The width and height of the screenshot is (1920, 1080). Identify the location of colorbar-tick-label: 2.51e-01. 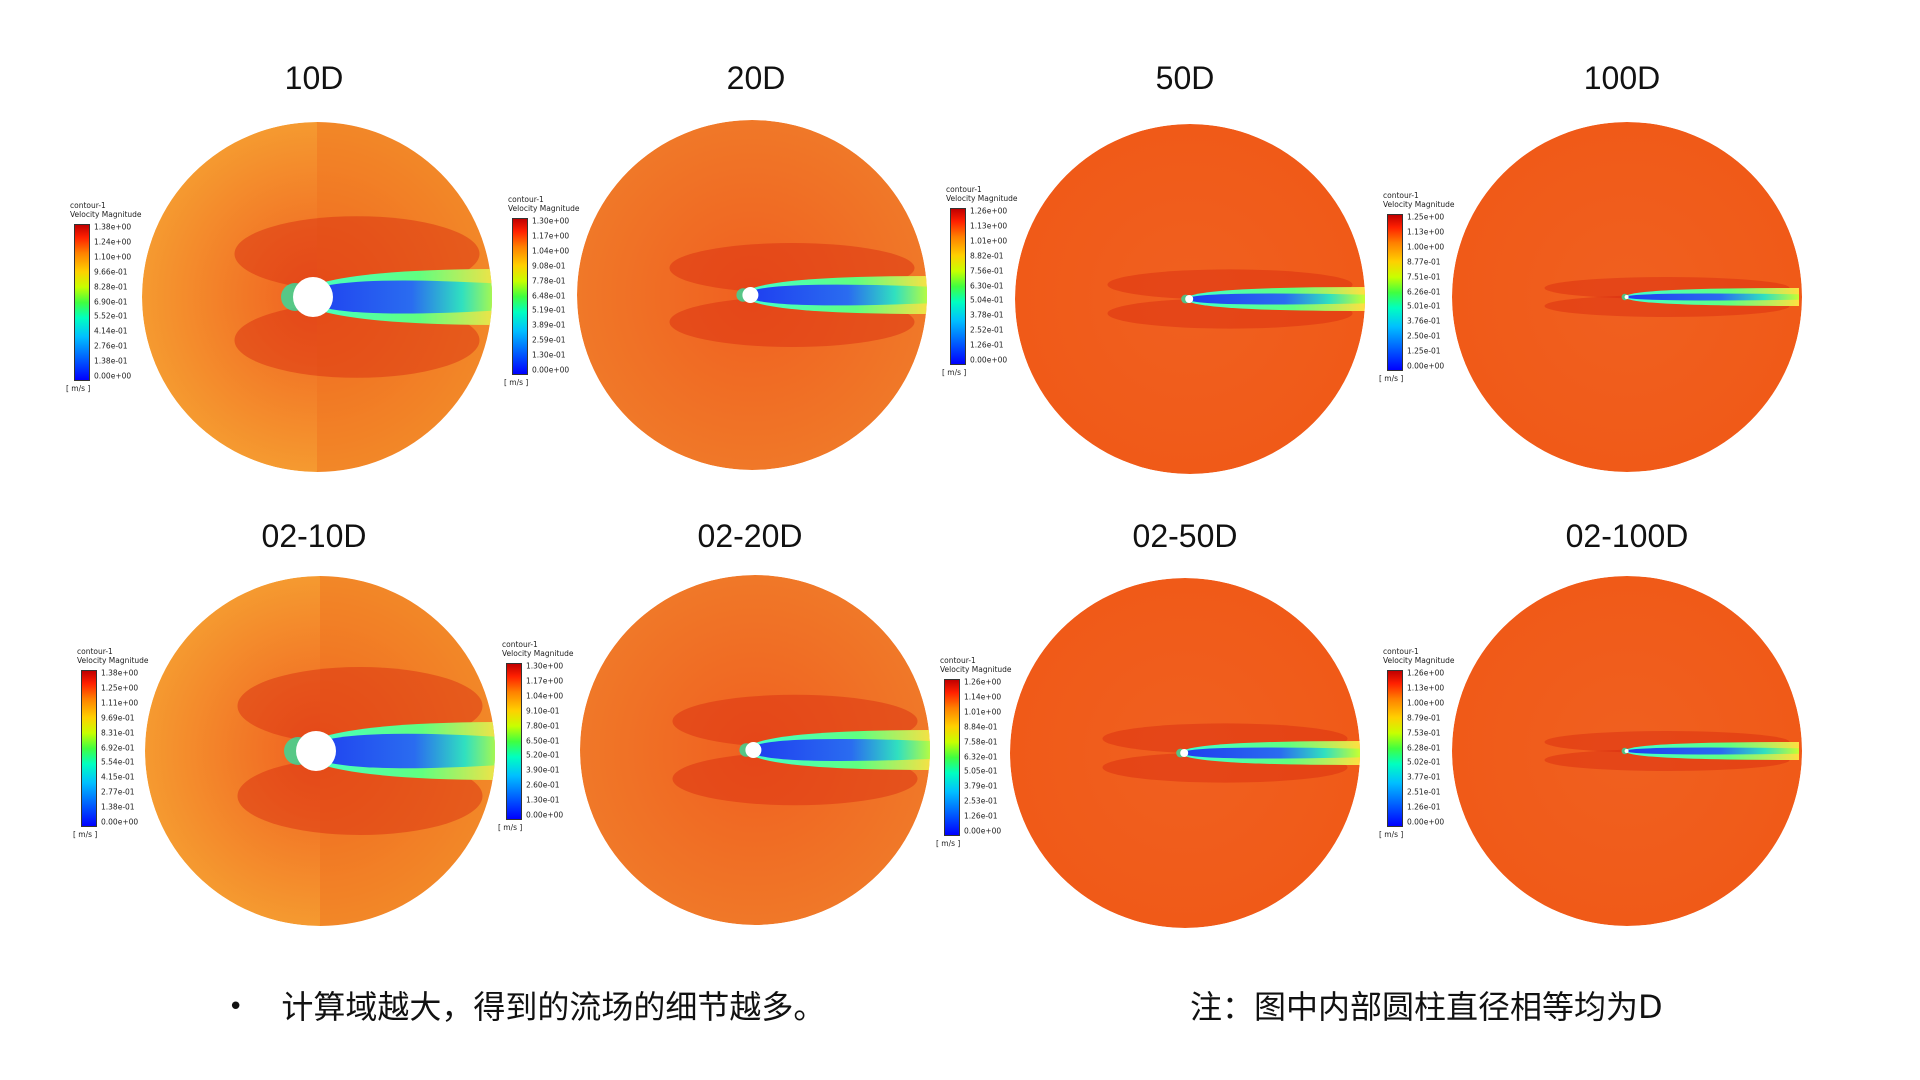
(1424, 792).